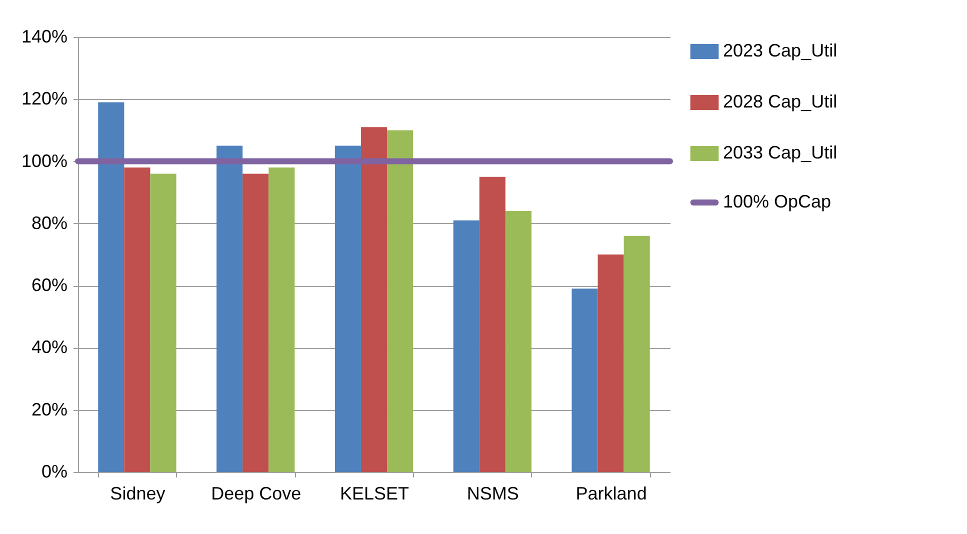 This screenshot has width=967, height=534. I want to click on x-tick-label: Deep Cove, so click(256, 494).